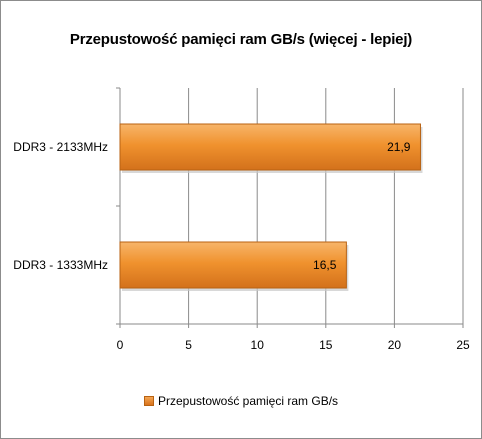  Describe the element at coordinates (395, 345) in the screenshot. I see `x-tick-label: 20` at that location.